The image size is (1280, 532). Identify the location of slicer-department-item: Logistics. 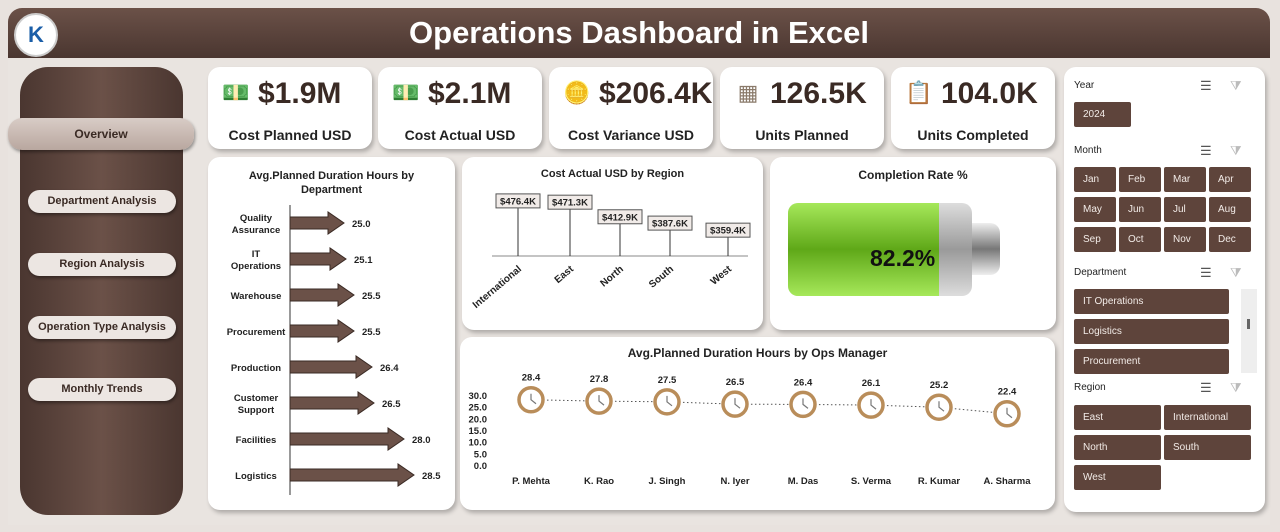
(1151, 331).